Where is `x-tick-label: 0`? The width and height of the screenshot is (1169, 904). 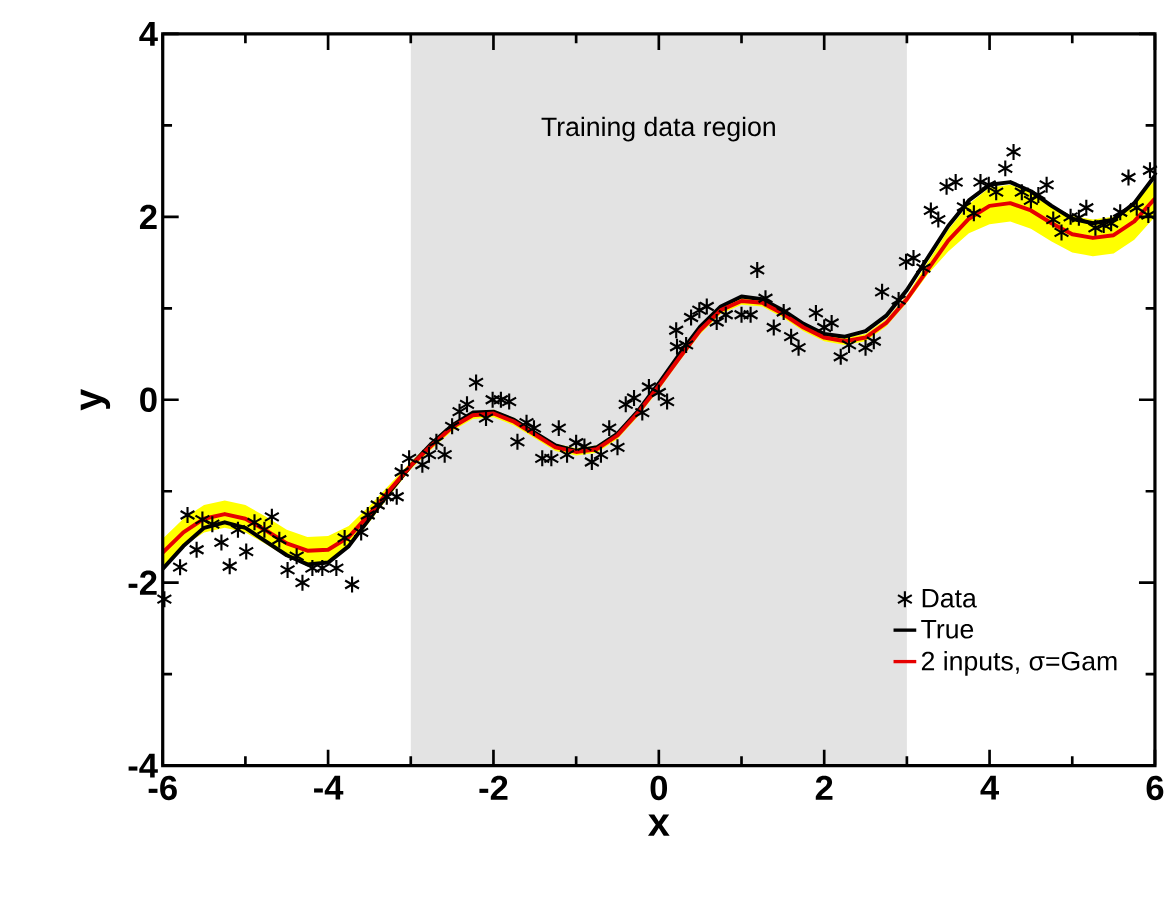 x-tick-label: 0 is located at coordinates (659, 787).